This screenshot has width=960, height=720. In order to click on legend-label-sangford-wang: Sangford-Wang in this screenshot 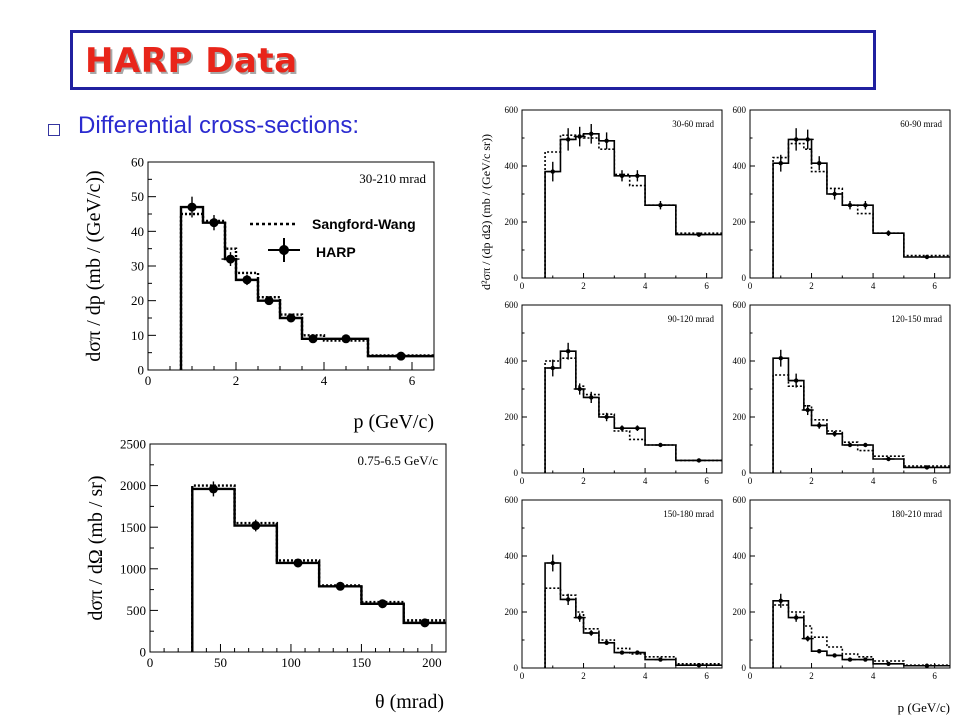, I will do `click(364, 224)`.